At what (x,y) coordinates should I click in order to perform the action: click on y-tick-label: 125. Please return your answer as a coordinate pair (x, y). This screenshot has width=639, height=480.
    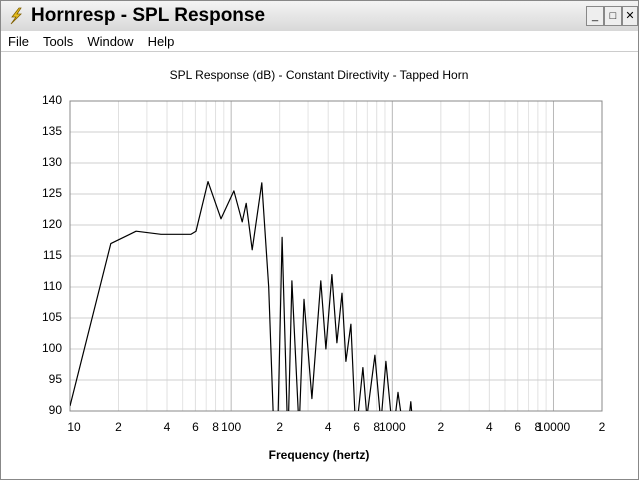
    Looking at the image, I should click on (52, 193).